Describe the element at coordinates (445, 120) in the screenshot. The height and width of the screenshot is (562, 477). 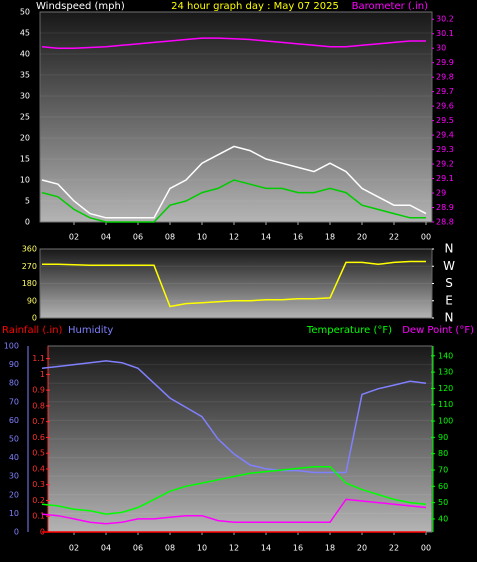
I see `y2-tick-label: 29.5` at that location.